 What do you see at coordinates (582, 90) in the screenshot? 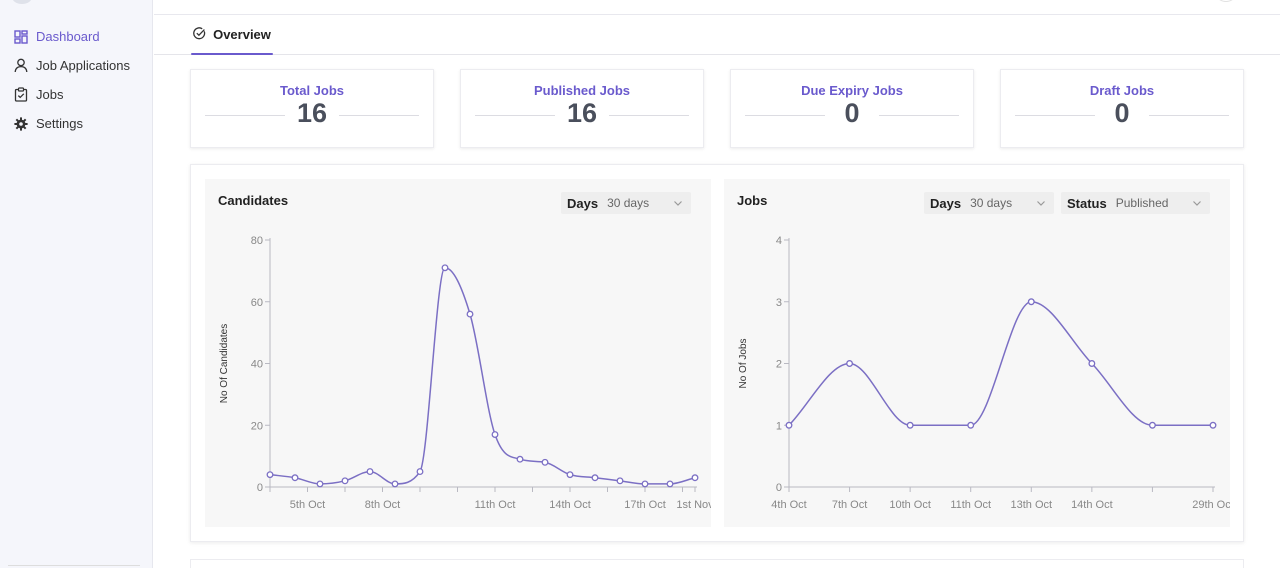
I see `stat-title: Published Jobs` at bounding box center [582, 90].